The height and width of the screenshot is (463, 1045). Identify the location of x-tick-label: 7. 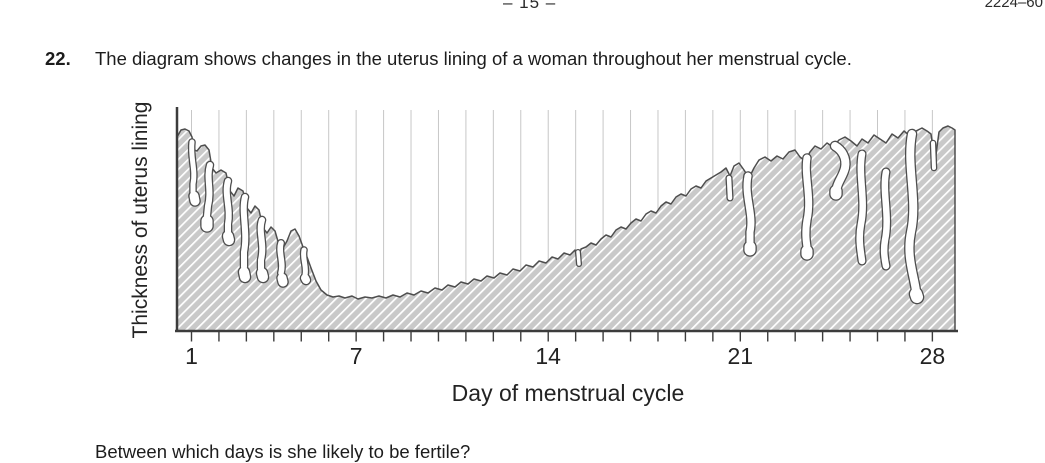
(356, 356).